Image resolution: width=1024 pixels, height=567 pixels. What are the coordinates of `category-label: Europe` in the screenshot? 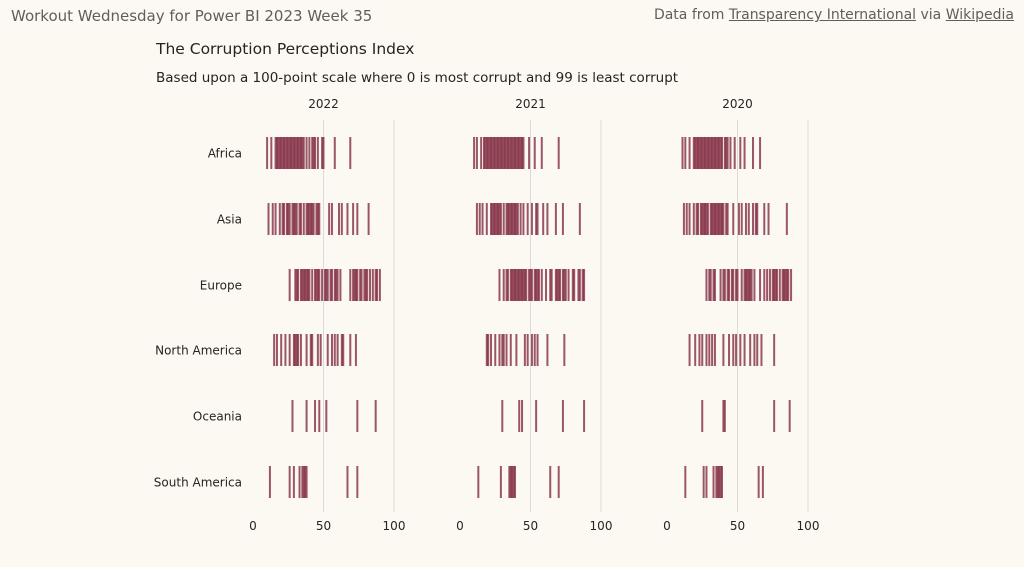 It's located at (221, 286).